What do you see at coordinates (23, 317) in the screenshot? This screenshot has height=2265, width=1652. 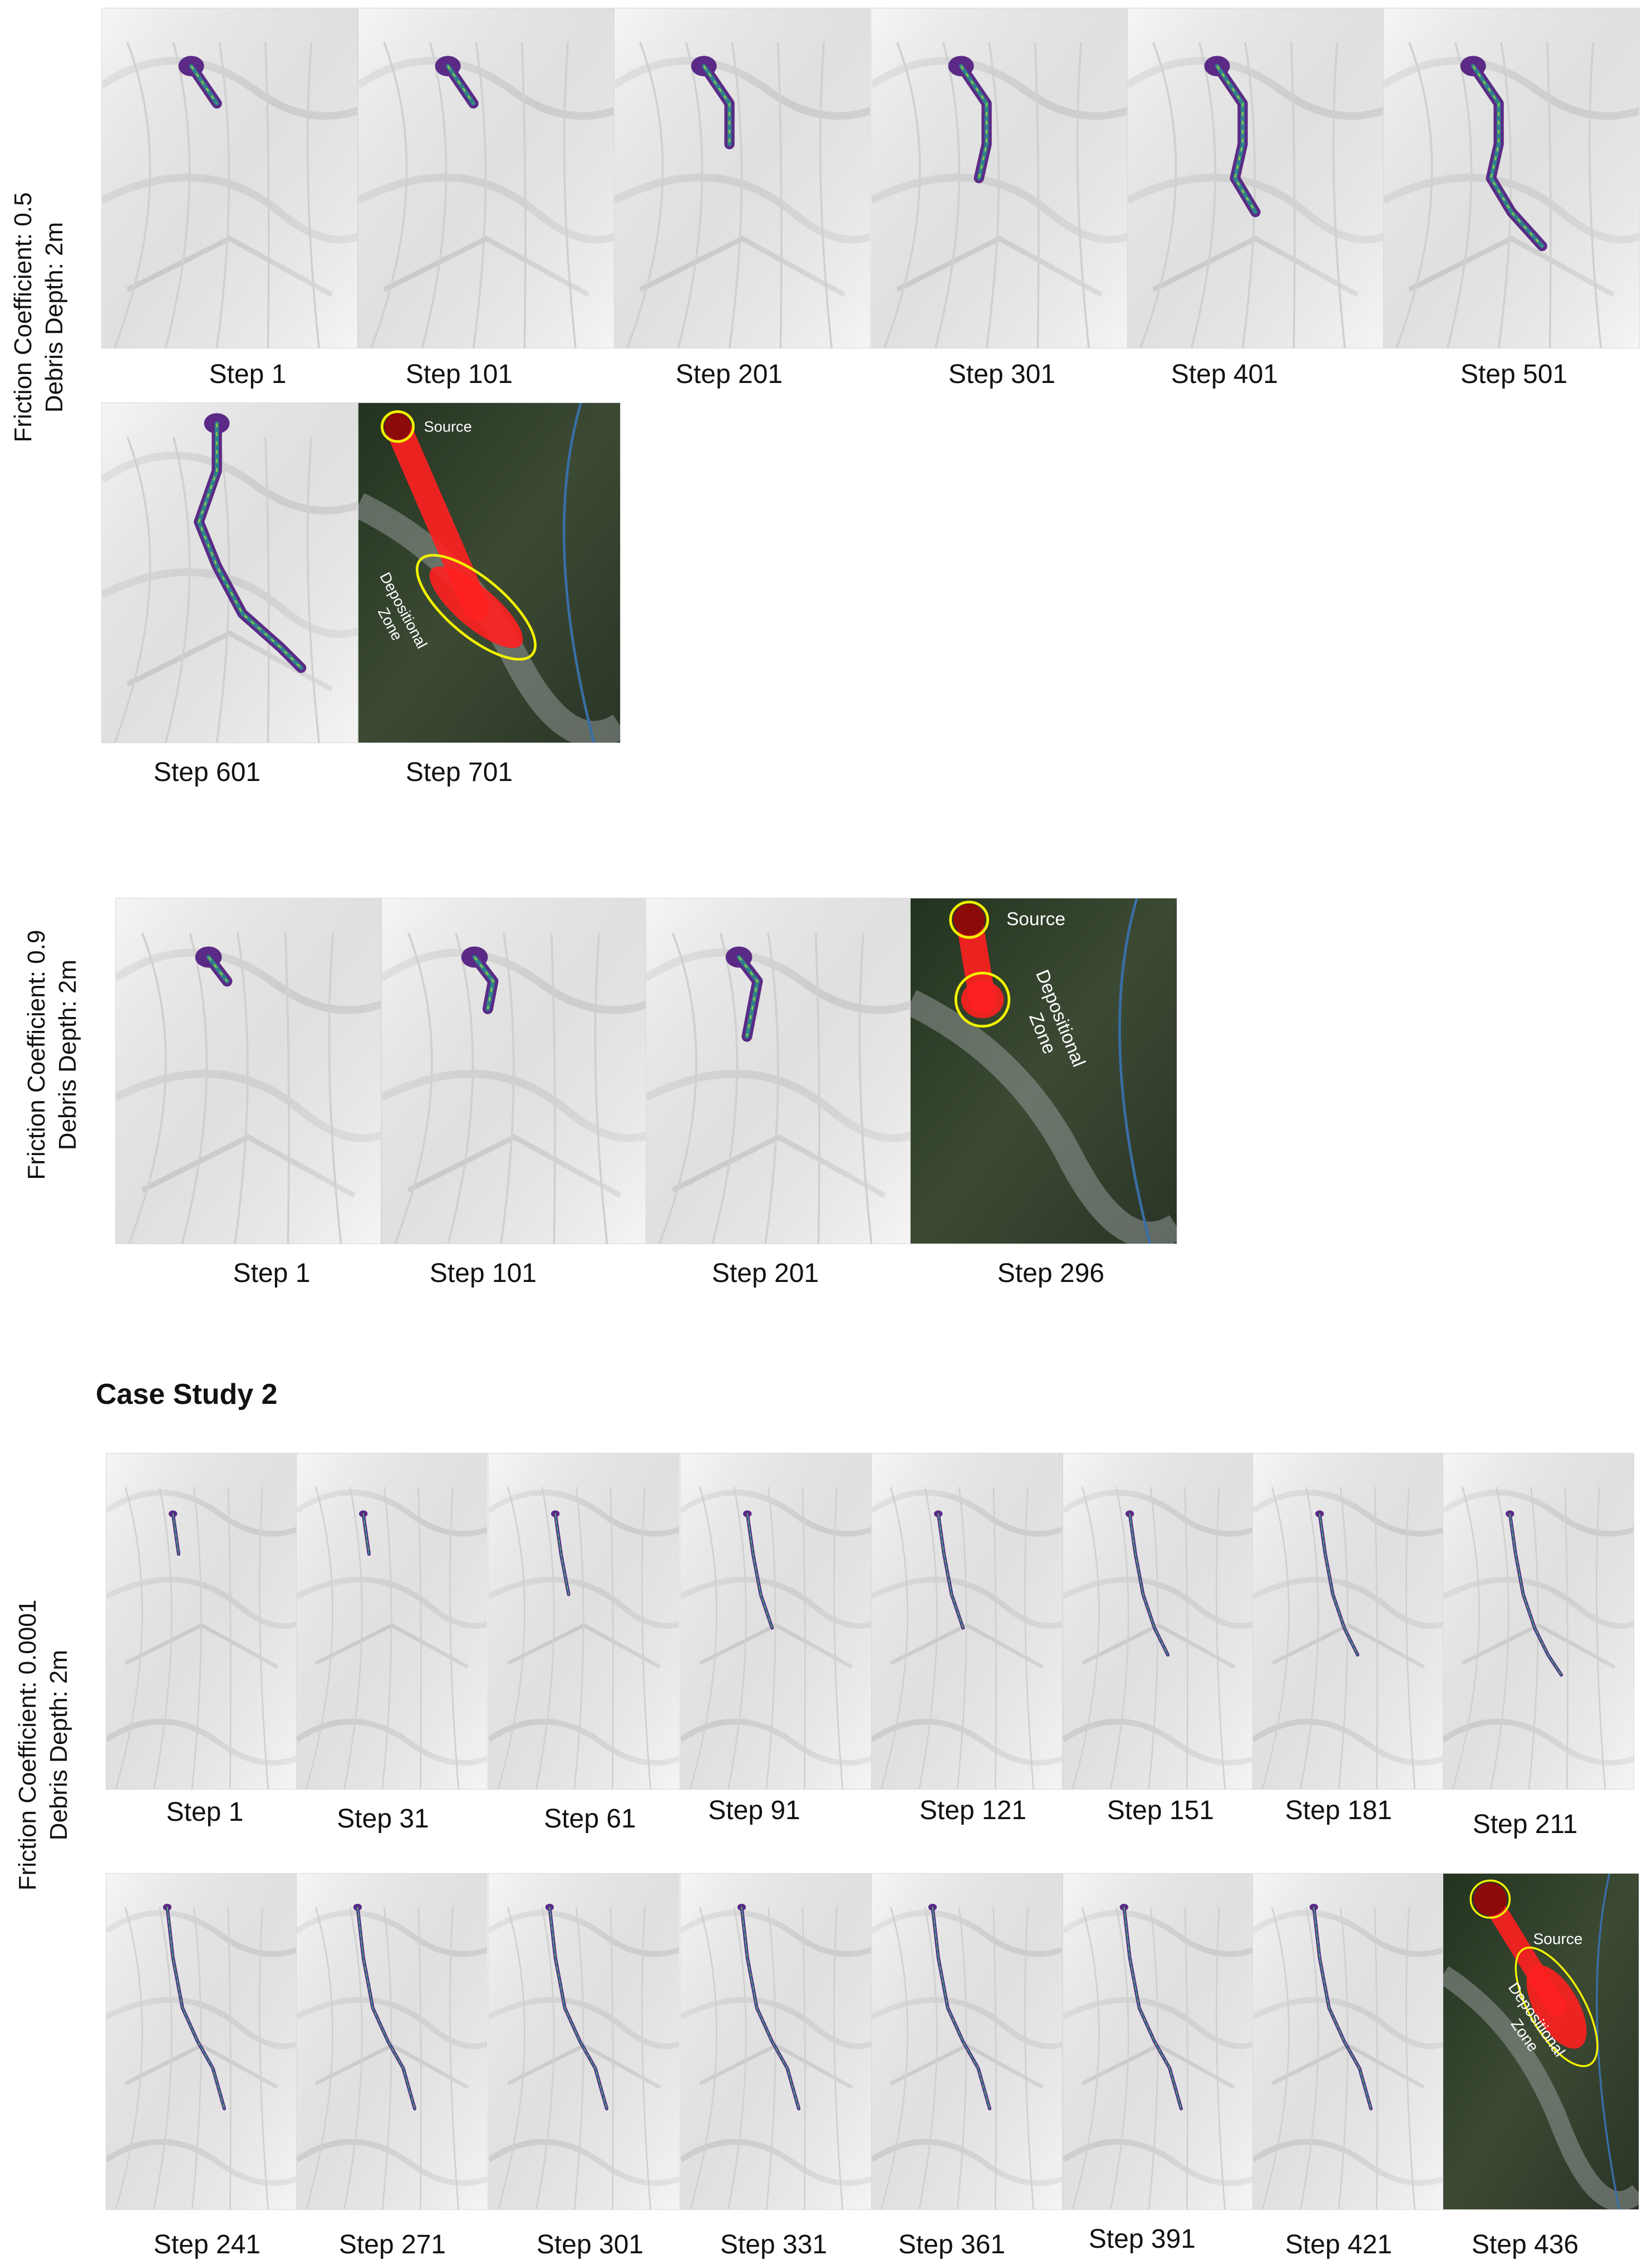 I see `side-label-line-1: Friction Coefficient: 0.5` at bounding box center [23, 317].